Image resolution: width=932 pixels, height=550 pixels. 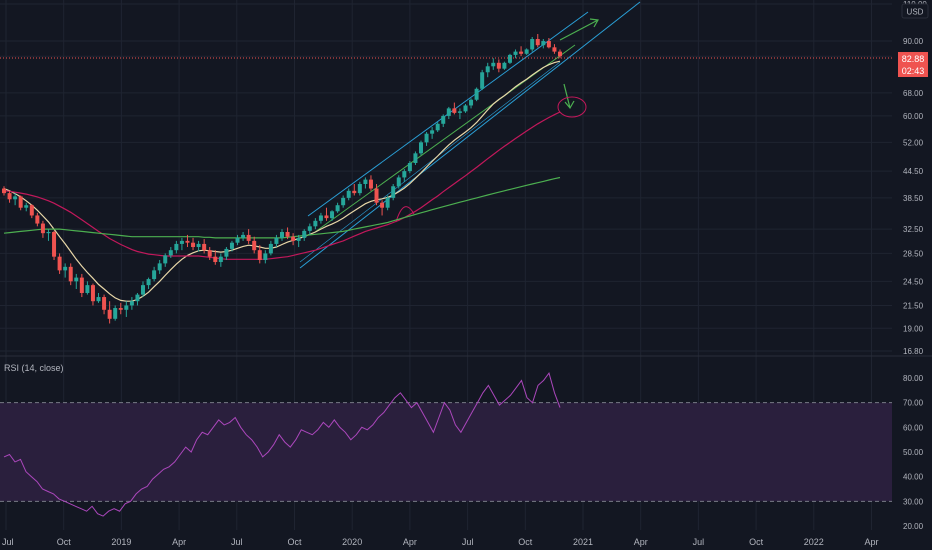 What do you see at coordinates (913, 501) in the screenshot?
I see `rsi-tick-label: 30.00` at bounding box center [913, 501].